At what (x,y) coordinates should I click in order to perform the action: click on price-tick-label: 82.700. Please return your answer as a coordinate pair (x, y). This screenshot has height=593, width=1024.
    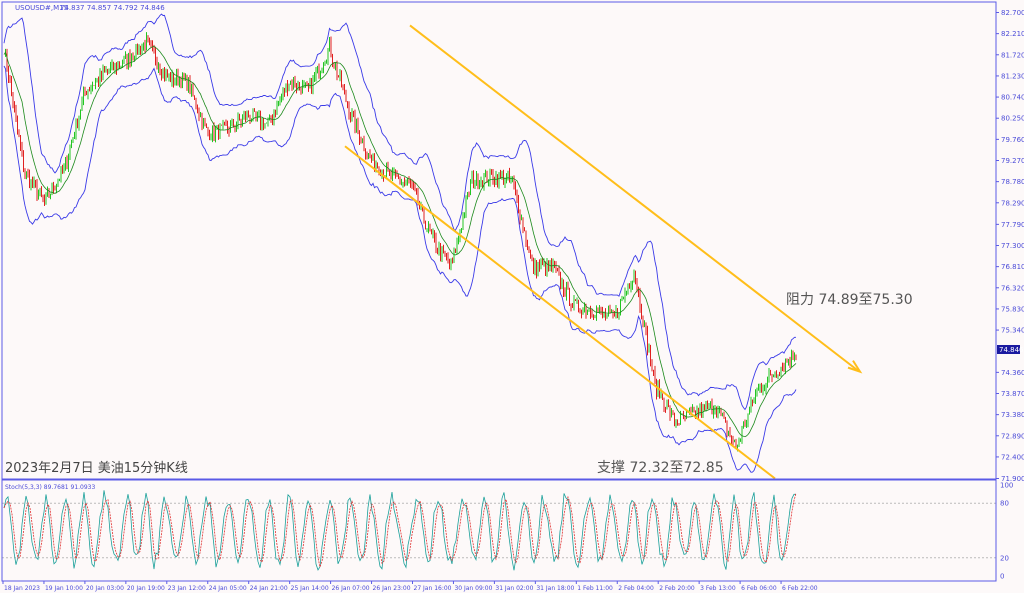
    Looking at the image, I should click on (1012, 13).